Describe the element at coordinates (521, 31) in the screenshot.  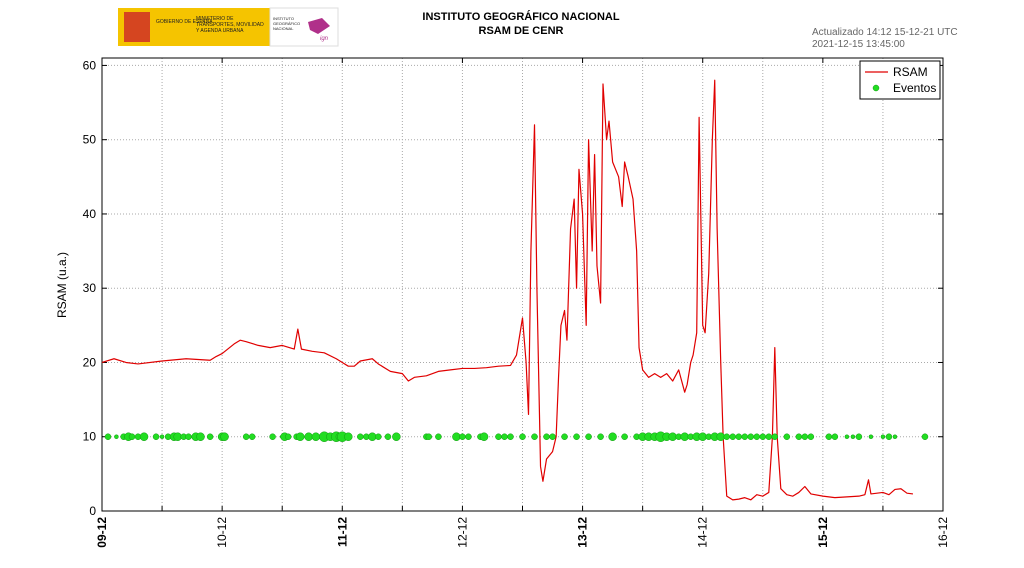
I see `chart-subtitle: RSAM DE CENR` at that location.